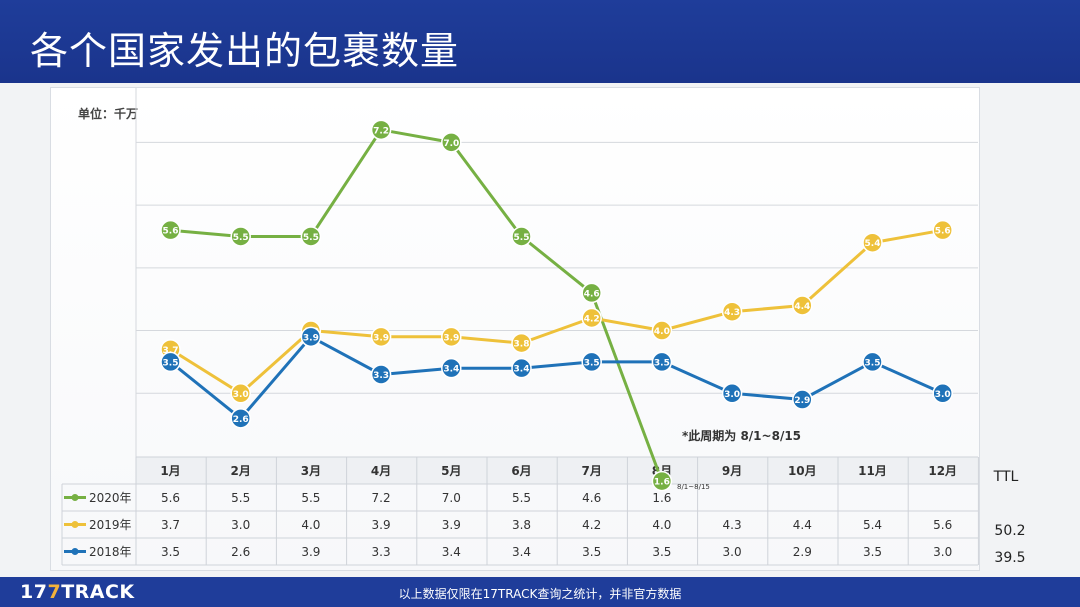 The width and height of the screenshot is (1080, 607). Describe the element at coordinates (381, 552) in the screenshot. I see `table-cell: 3.3` at that location.